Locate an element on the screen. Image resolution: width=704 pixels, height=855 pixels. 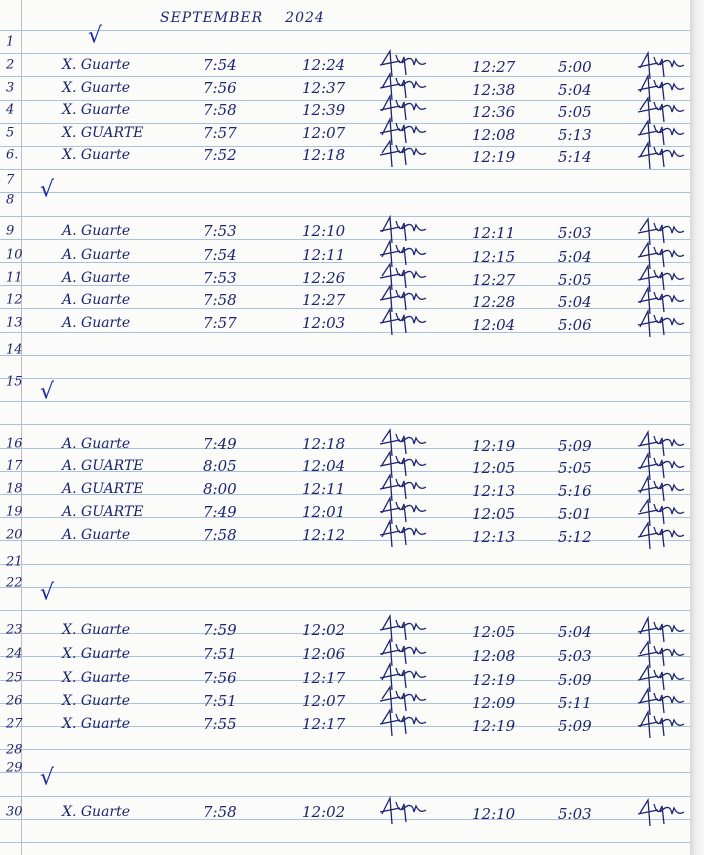
day-number: 20 is located at coordinates (14, 535).